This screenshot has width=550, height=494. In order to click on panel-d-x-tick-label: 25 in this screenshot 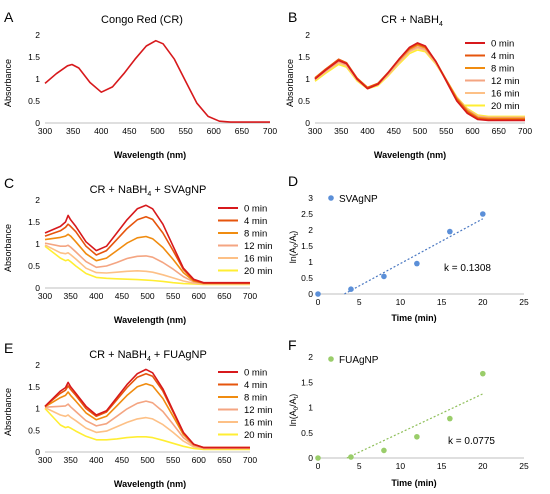, I will do `click(524, 302)`.